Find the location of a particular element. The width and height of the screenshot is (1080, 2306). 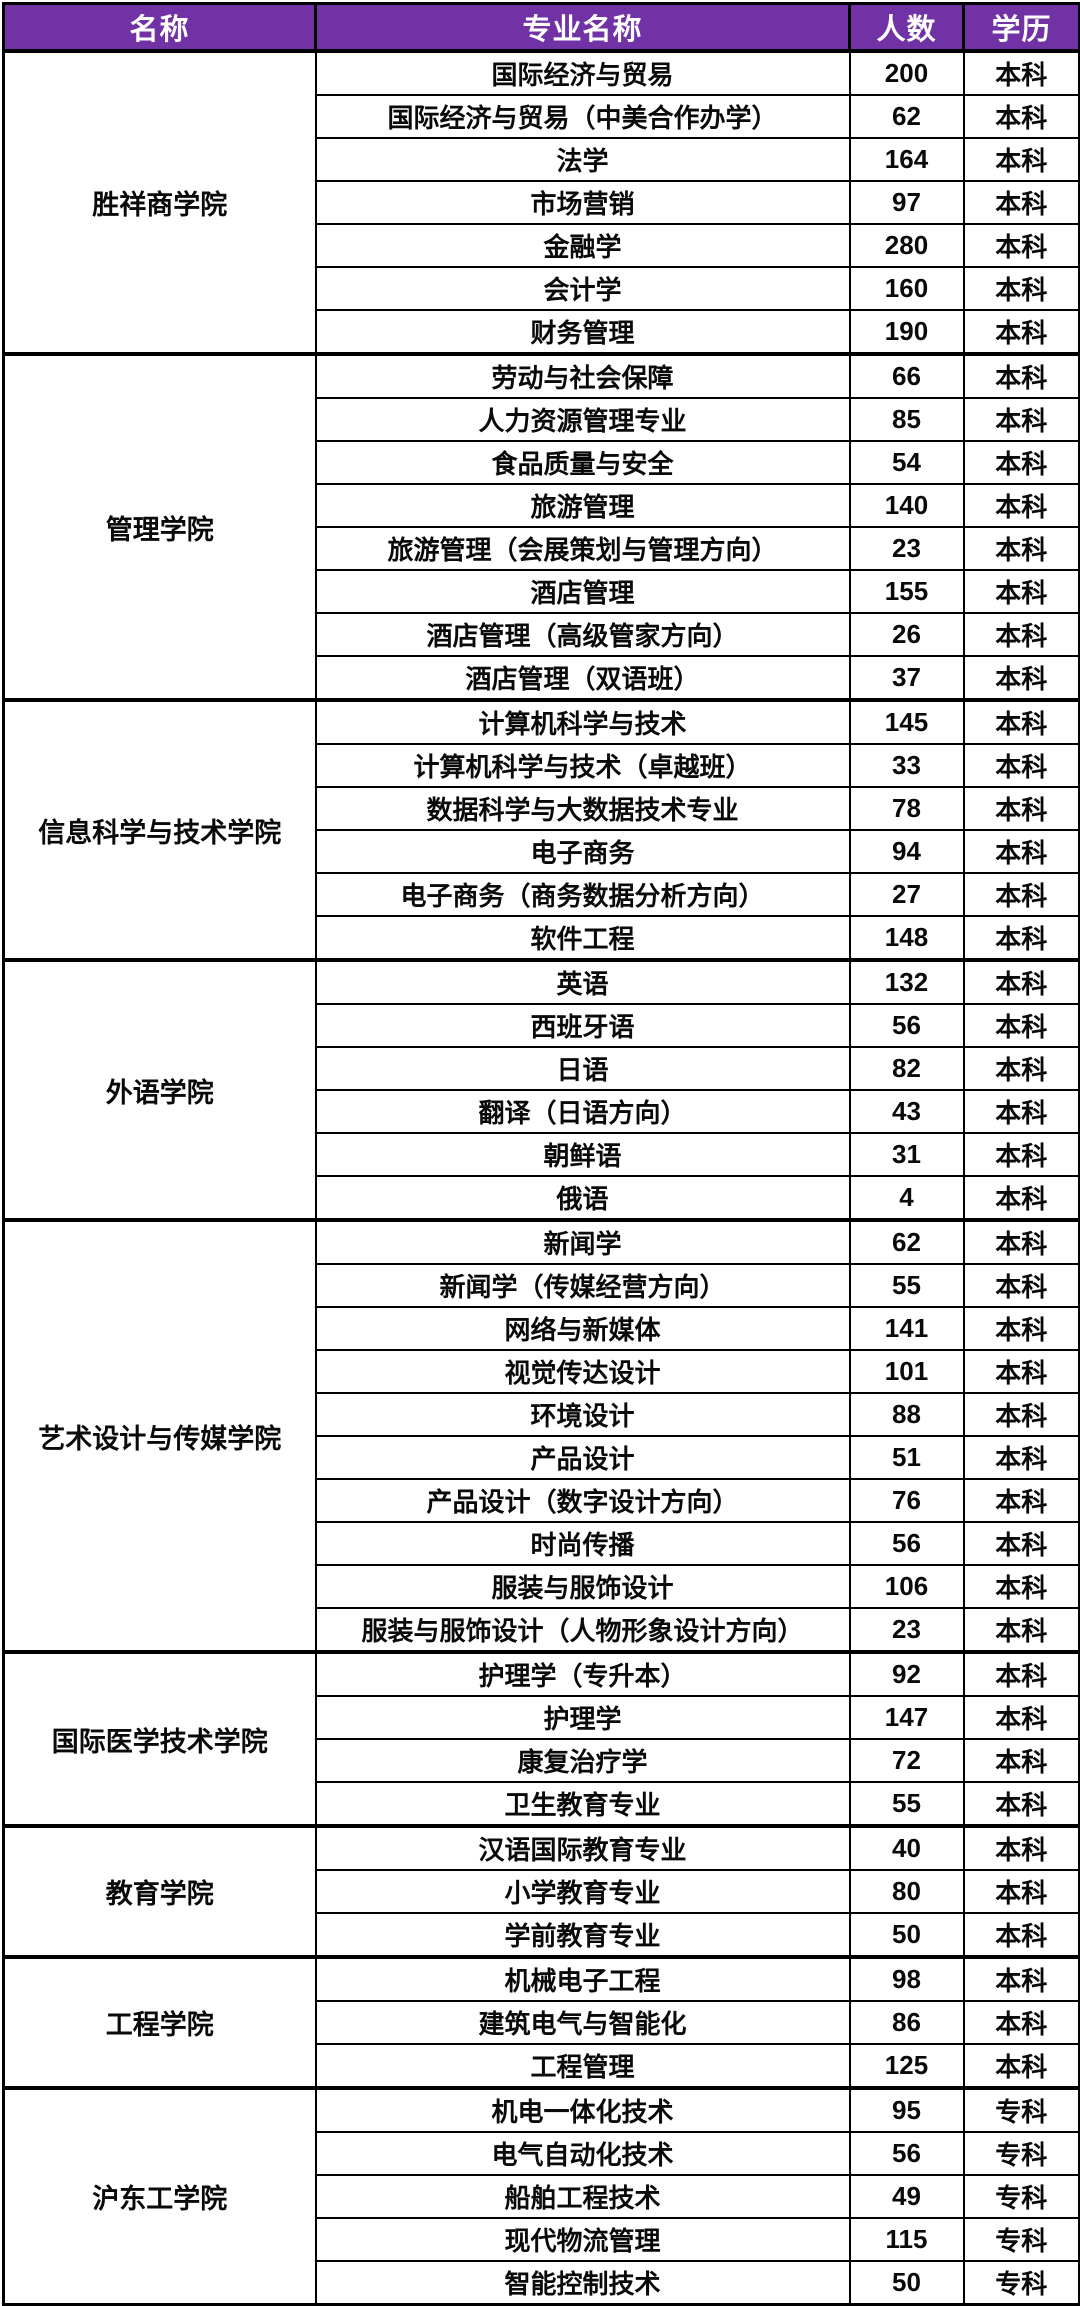

major-cell: 工程管理 is located at coordinates (582, 2066).